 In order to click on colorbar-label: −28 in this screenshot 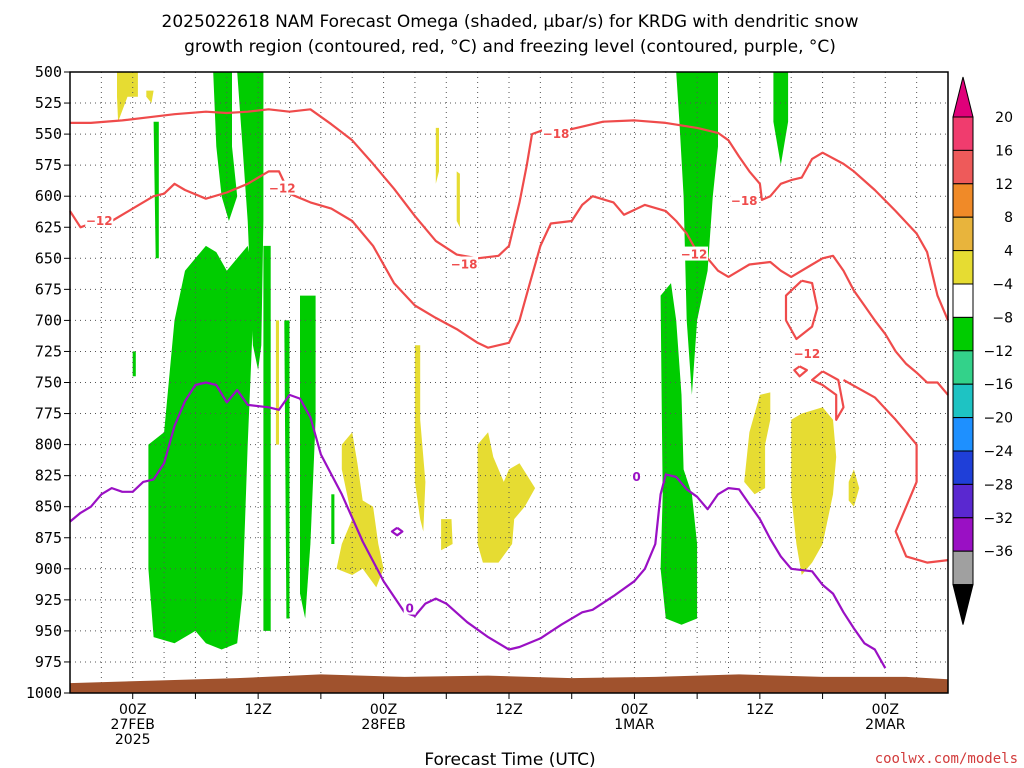, I will do `click(998, 485)`.